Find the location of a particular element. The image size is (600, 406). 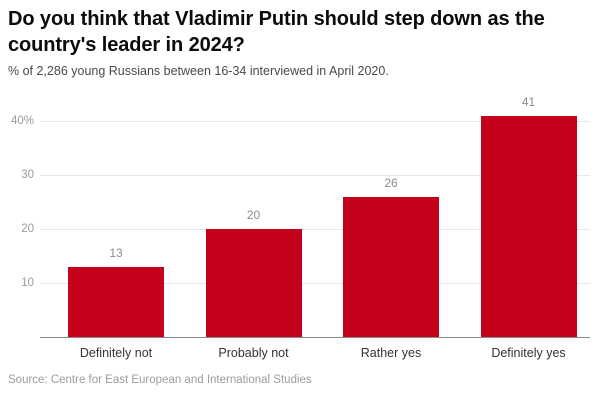

category-label-rather-yes: Rather yes is located at coordinates (391, 353).